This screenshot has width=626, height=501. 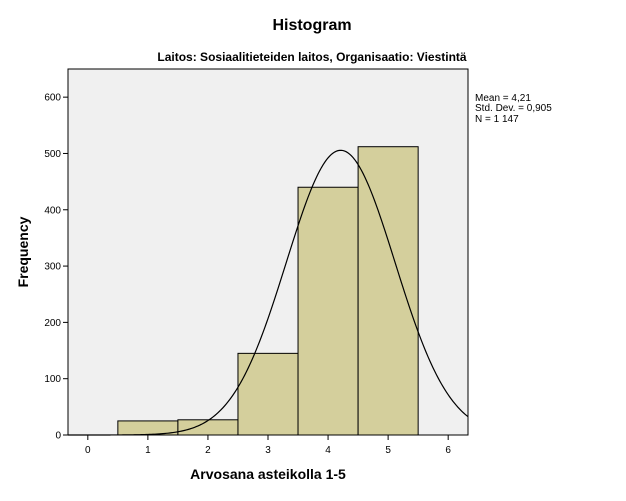 What do you see at coordinates (208, 450) in the screenshot?
I see `x-tick-label: 2` at bounding box center [208, 450].